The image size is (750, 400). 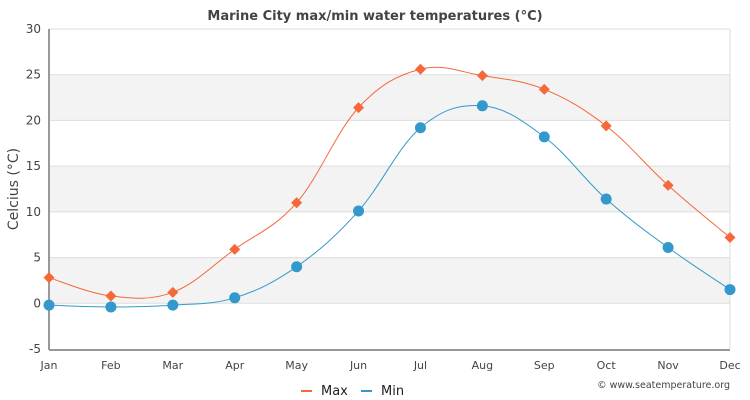 I want to click on y-tick-label: 15, so click(x=33, y=166).